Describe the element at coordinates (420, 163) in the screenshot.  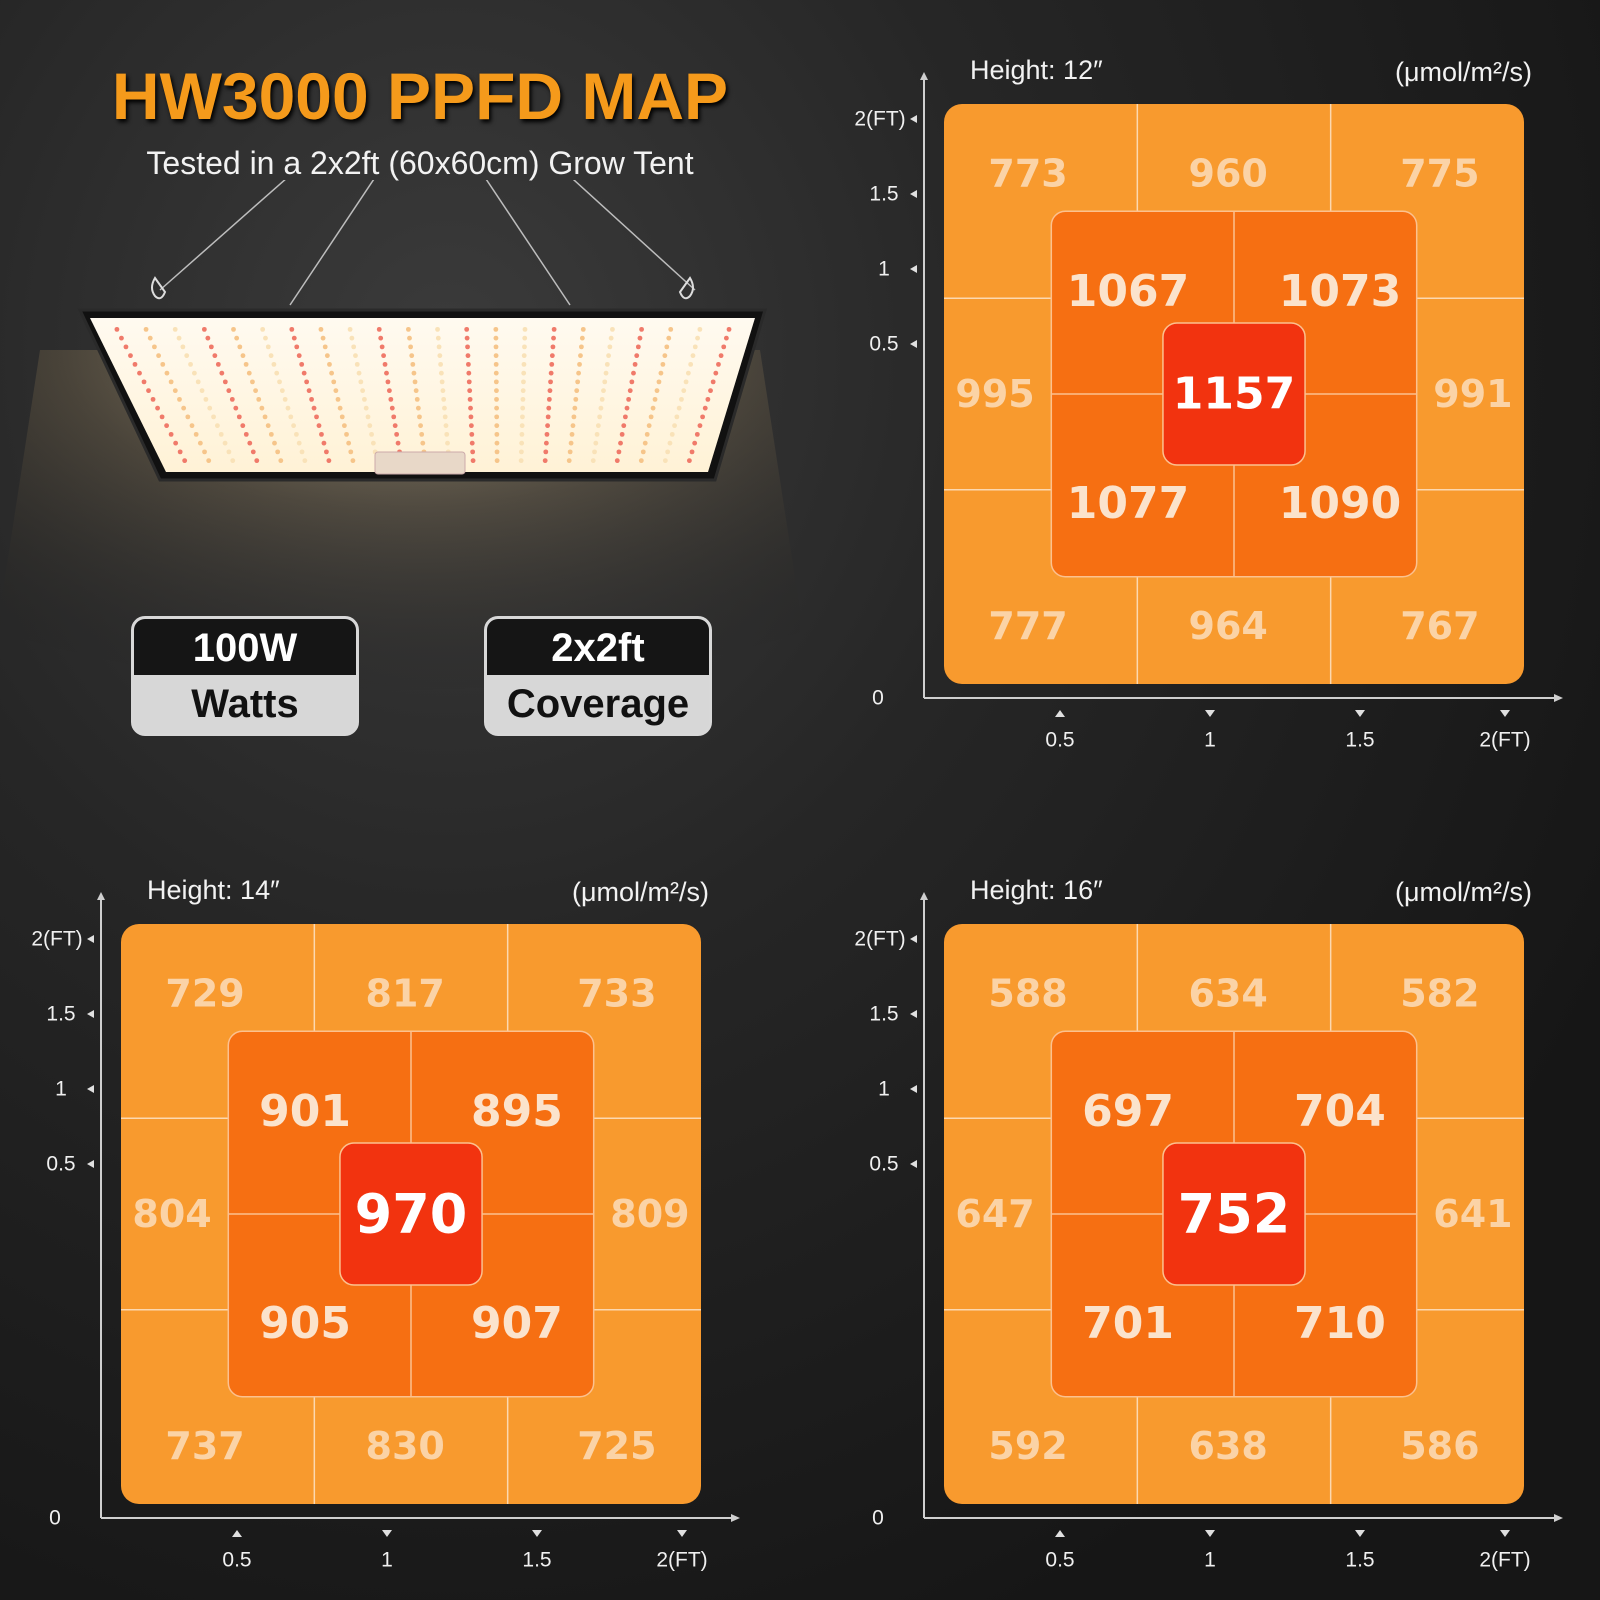
I see `page-subtitle: Tested in a 2x2ft (60x60cm) Grow Tent` at that location.